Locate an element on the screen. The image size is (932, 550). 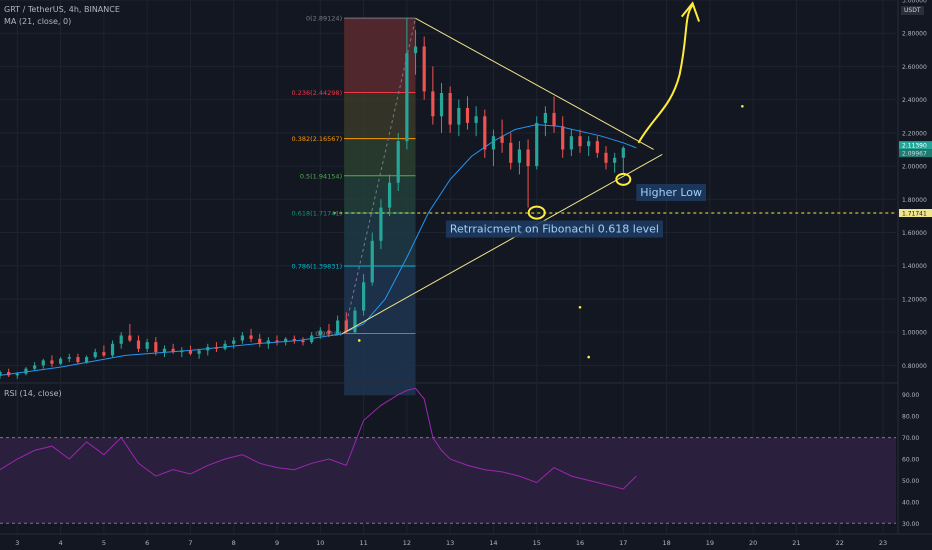
ma-legend: MA (21, close, 0) is located at coordinates (38, 21).